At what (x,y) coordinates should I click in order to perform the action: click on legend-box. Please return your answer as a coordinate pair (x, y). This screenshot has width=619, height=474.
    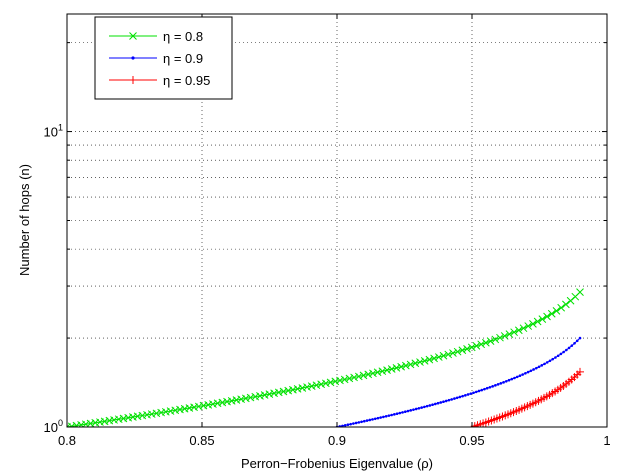
    Looking at the image, I should click on (163, 58).